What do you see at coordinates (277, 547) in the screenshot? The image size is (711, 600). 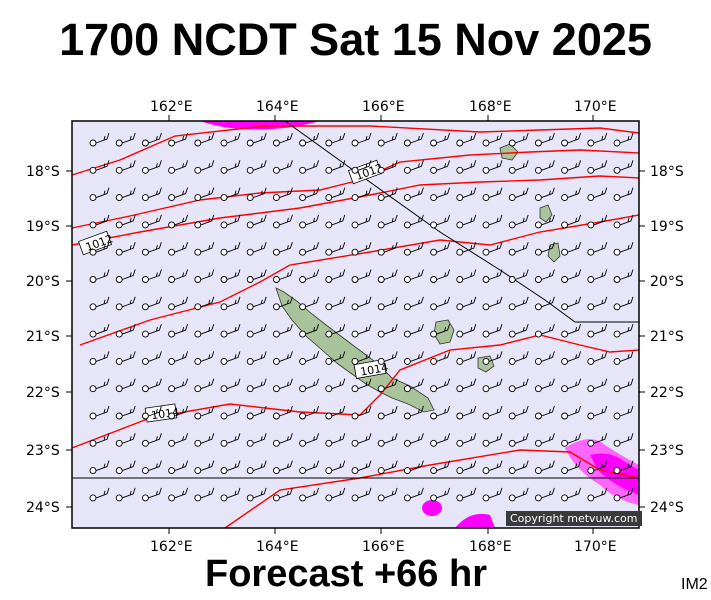 I see `lon-label: 164°E` at bounding box center [277, 547].